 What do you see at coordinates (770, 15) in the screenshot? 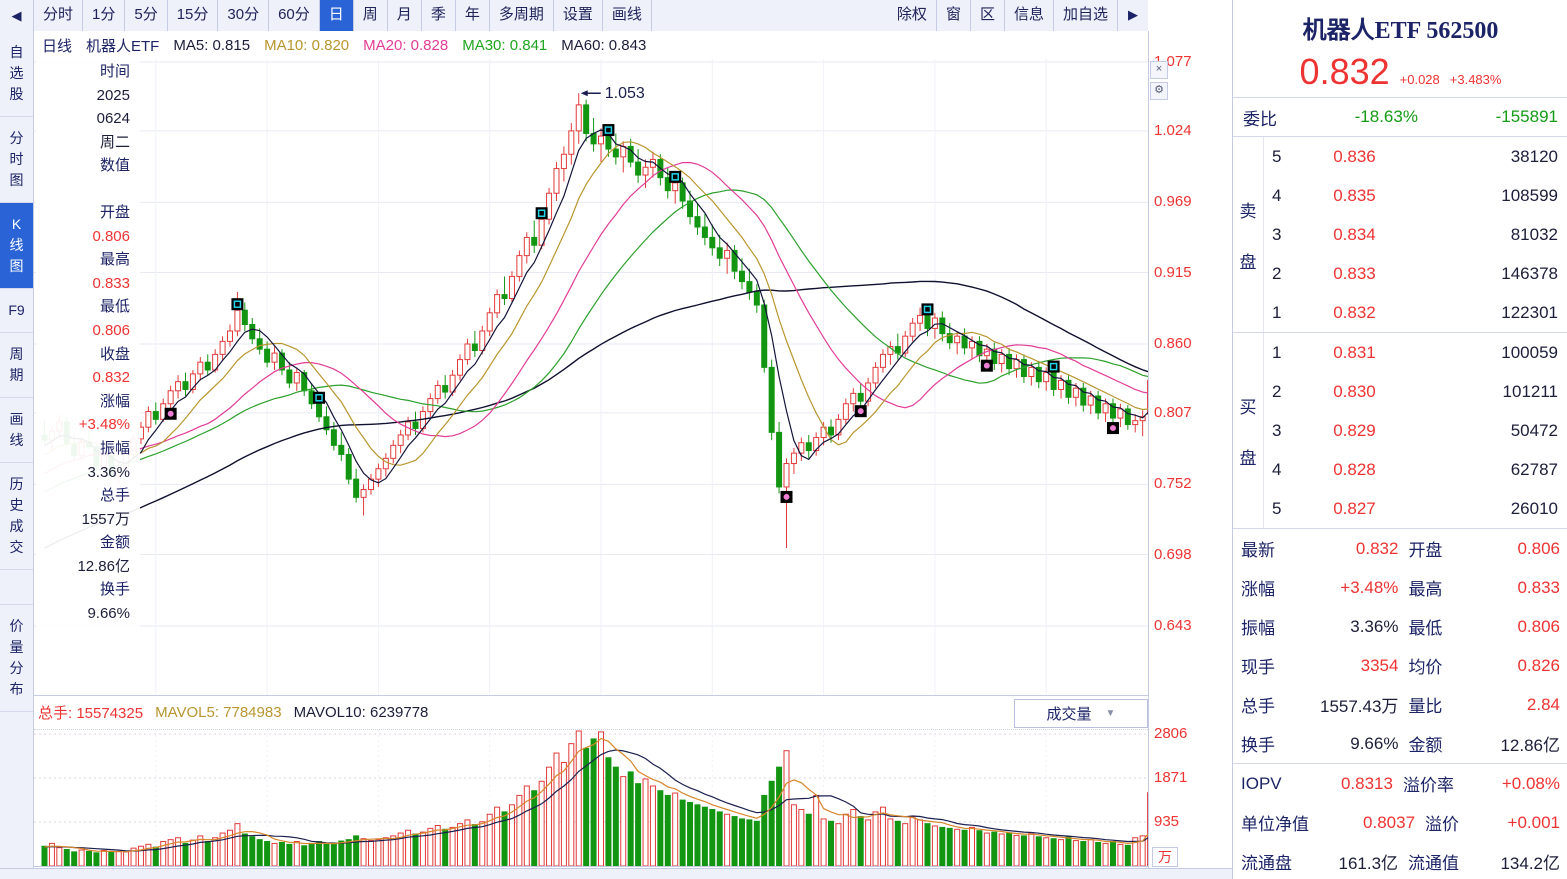
I see `toolbar-spacer` at bounding box center [770, 15].